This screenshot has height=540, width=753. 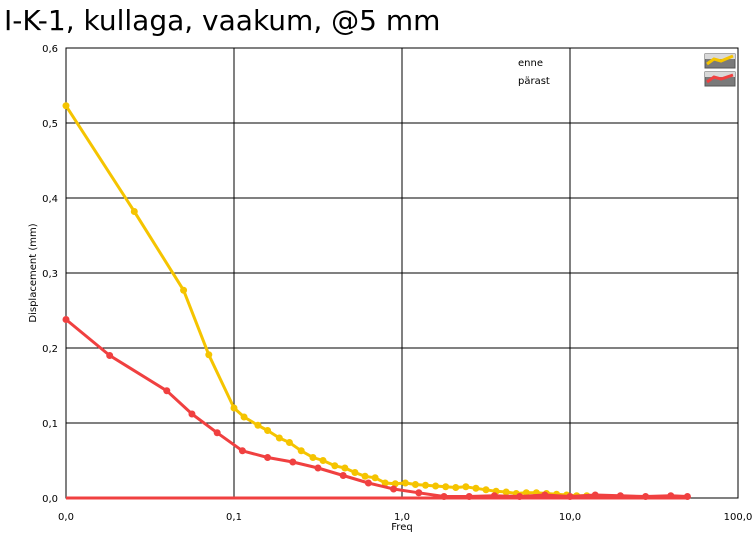 I want to click on legend-label-enne: enne, so click(x=530, y=63).